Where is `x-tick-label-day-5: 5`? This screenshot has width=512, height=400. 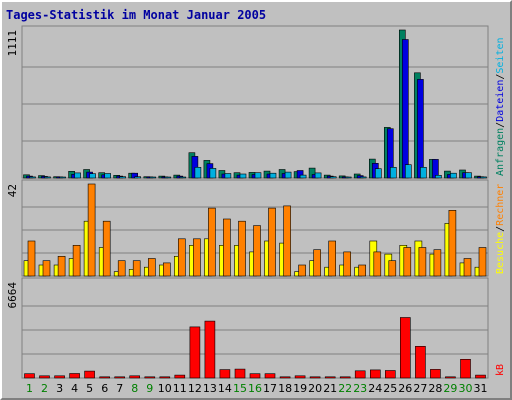 x-tick-label-day-5: 5 is located at coordinates (89, 388).